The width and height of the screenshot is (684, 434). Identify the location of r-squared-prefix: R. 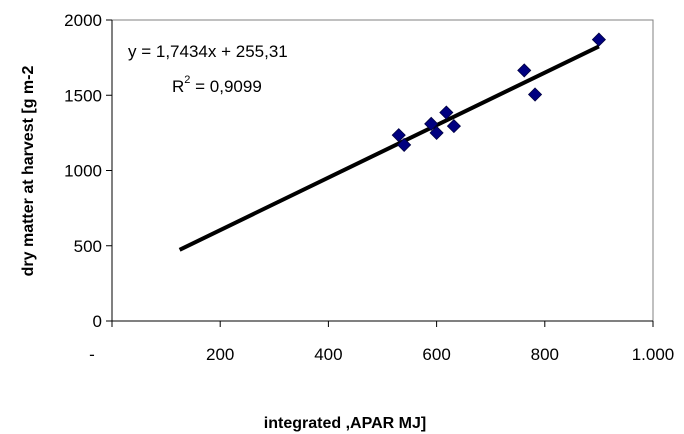
(178, 86).